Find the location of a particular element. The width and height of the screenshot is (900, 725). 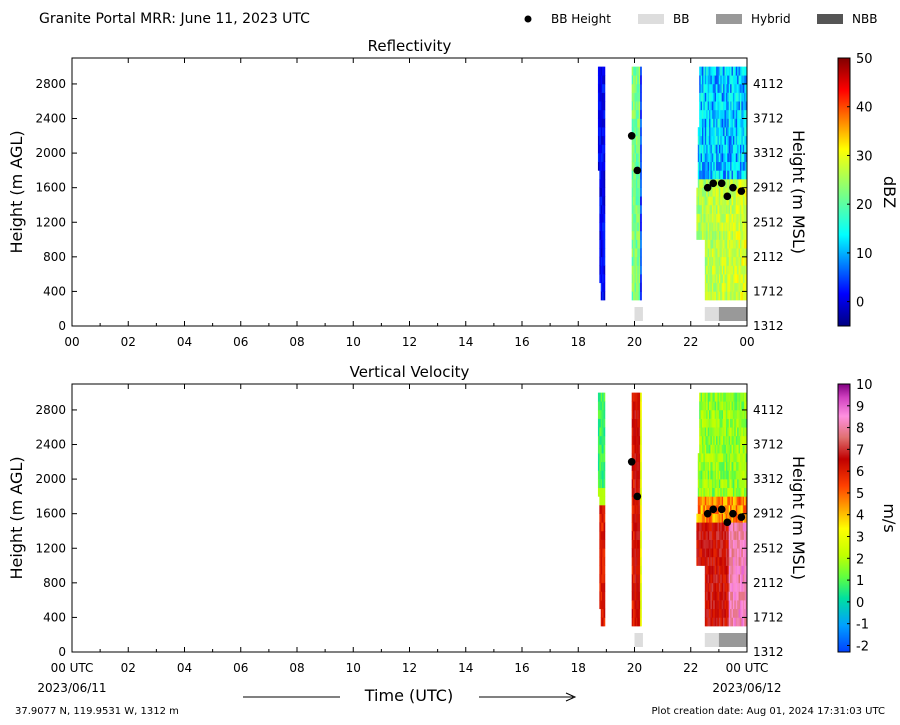

colorbar-tick-label: 50 is located at coordinates (864, 59).